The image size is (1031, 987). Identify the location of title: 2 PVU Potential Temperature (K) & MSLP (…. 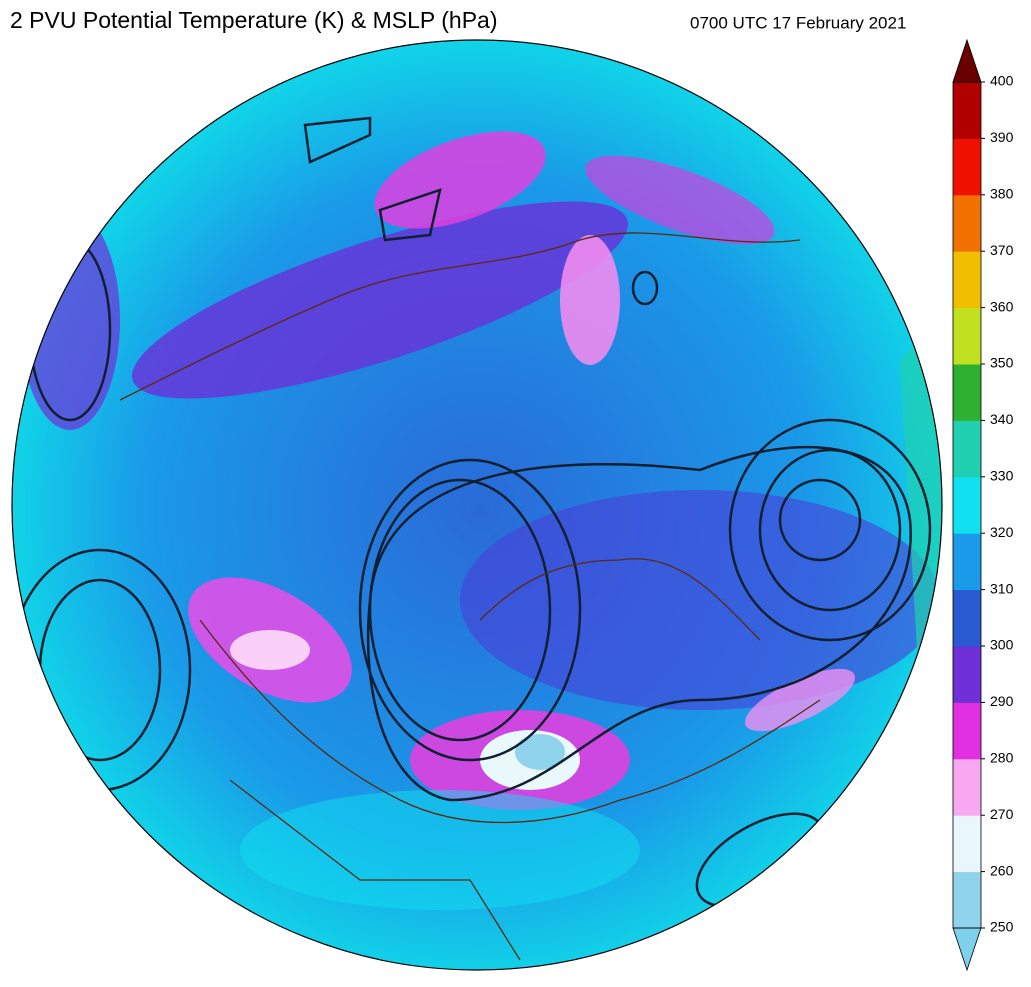
(253, 20).